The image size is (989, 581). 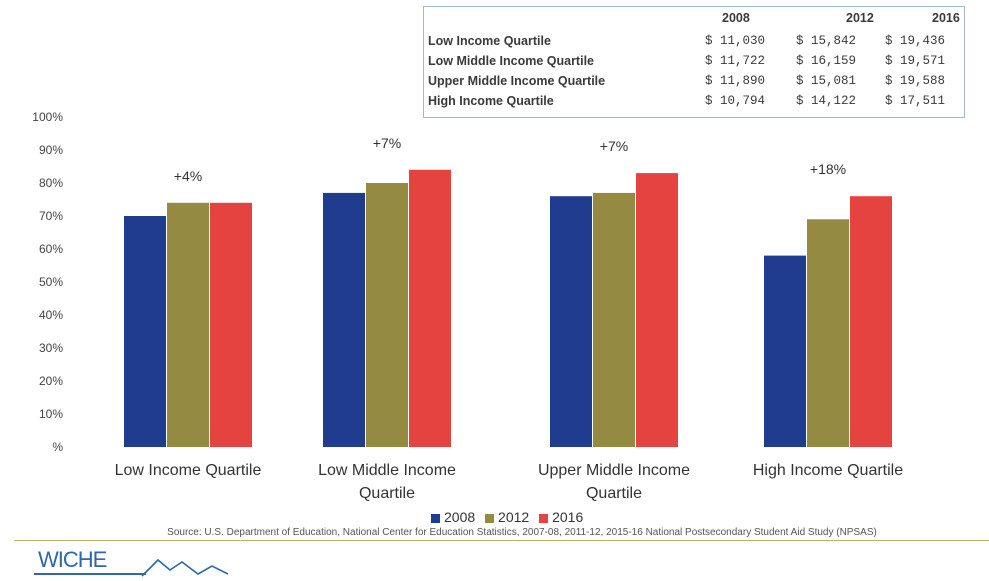 What do you see at coordinates (915, 61) in the screenshot?
I see `table-cell: $ 19,571` at bounding box center [915, 61].